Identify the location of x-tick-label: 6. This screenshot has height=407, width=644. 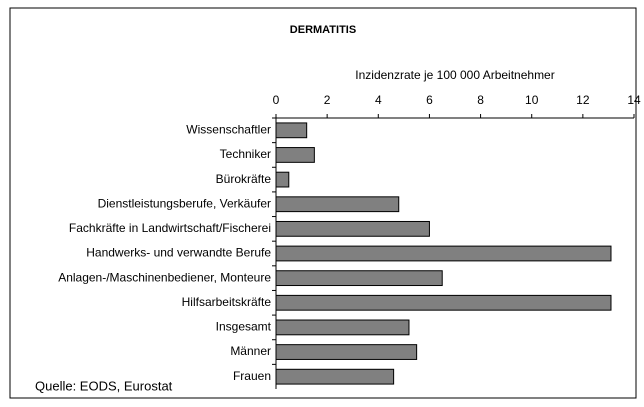
(429, 100).